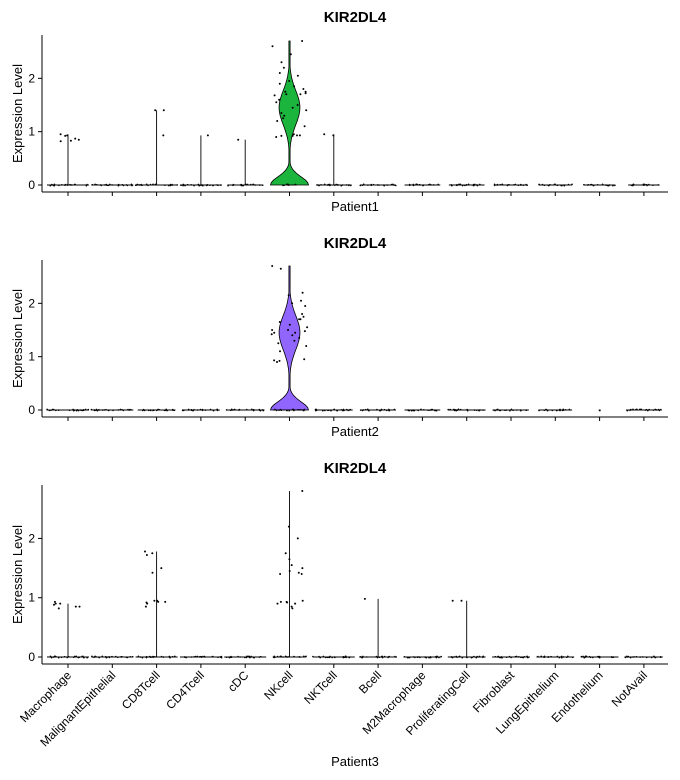 This screenshot has height=780, width=680. I want to click on y-axis-label: Expression Level, so click(17, 574).